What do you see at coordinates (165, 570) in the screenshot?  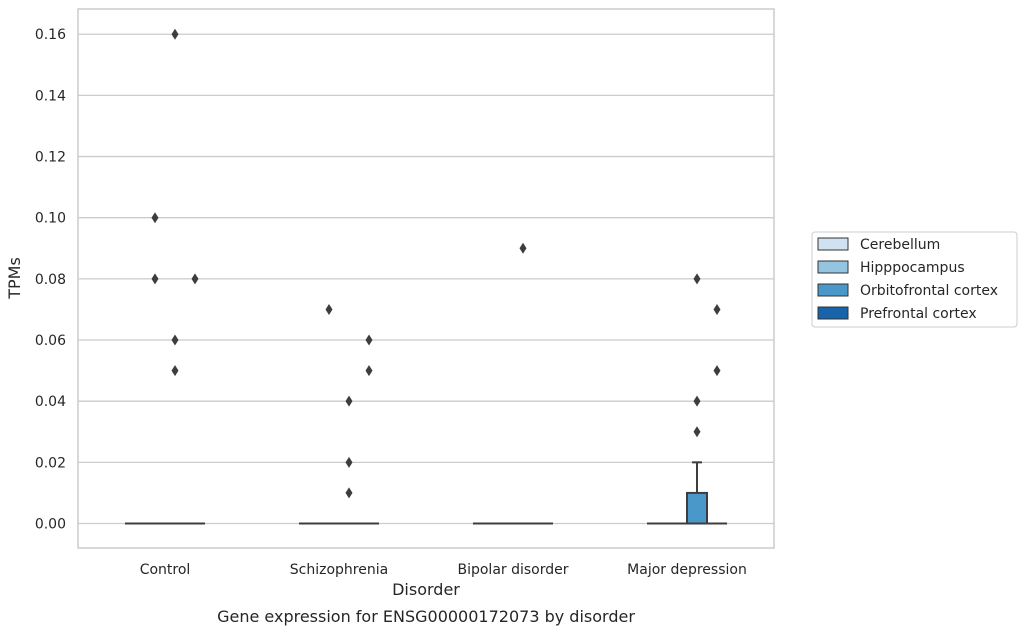 I see `x-tick-label: Control` at bounding box center [165, 570].